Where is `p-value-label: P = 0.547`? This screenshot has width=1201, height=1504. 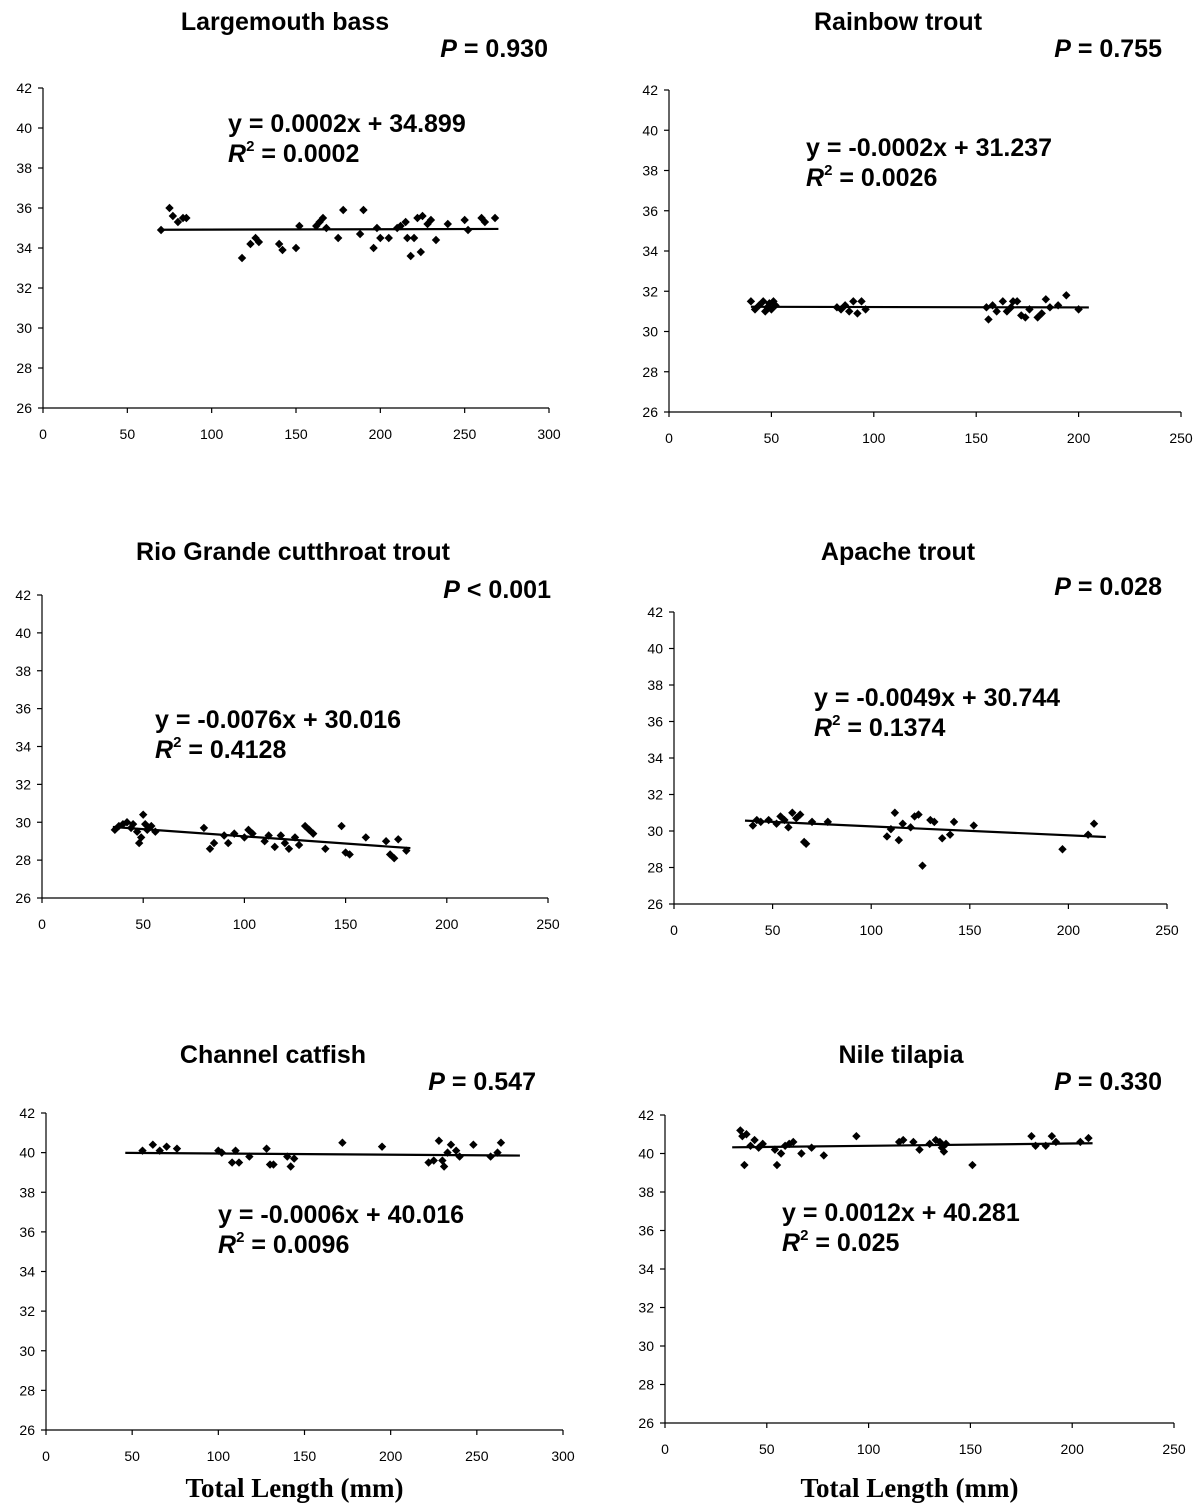
p-value-label: P = 0.547 is located at coordinates (482, 1082).